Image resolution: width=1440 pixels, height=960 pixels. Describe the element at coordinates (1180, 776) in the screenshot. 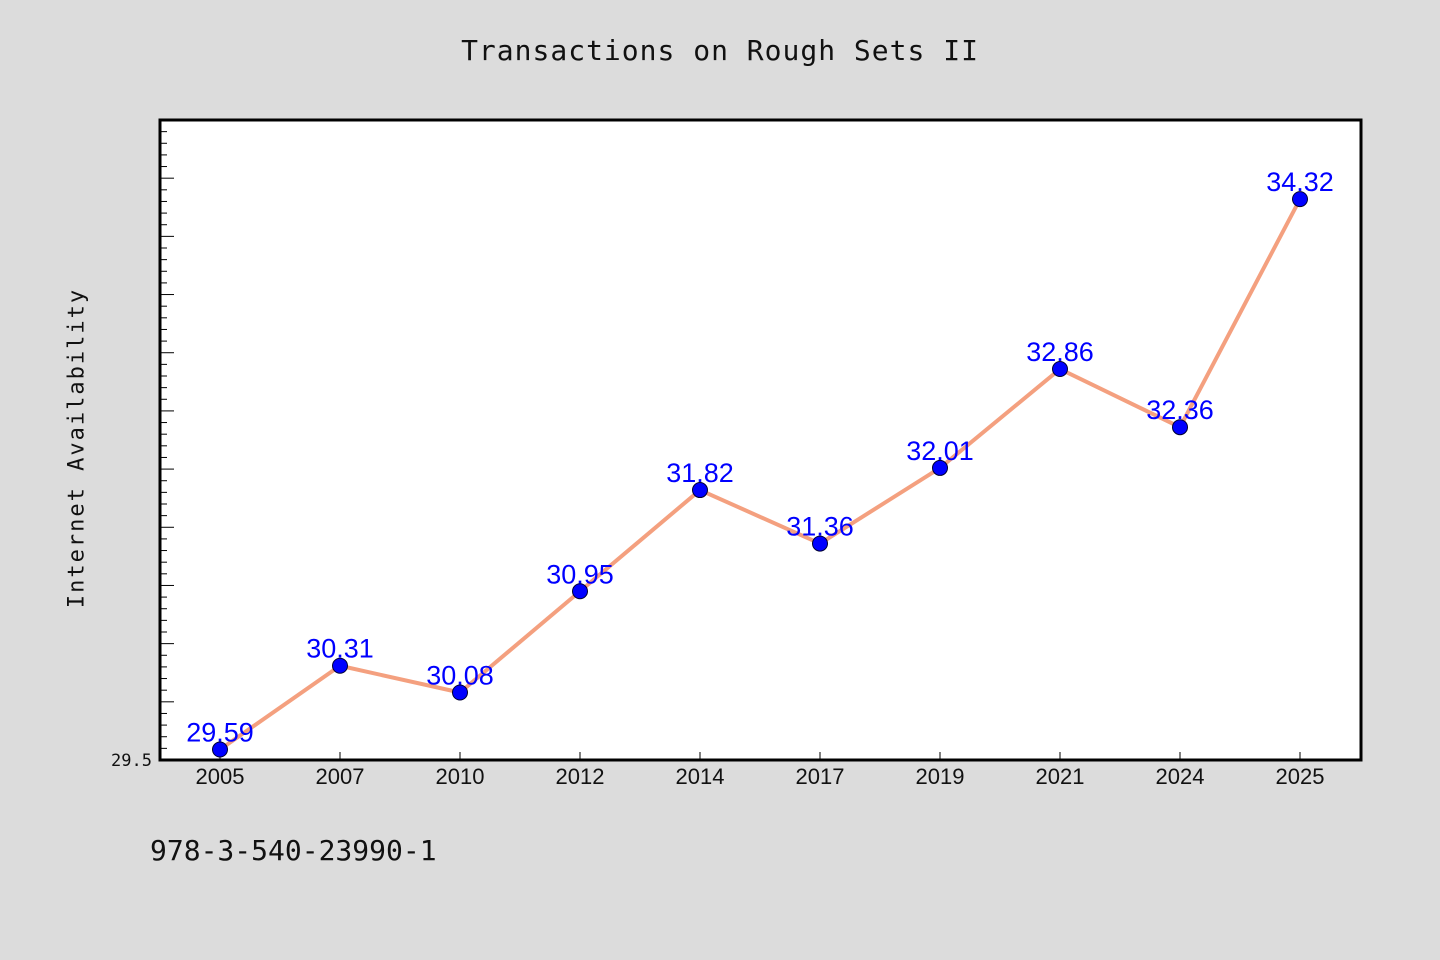

I see `x-tick-label: 2024` at that location.